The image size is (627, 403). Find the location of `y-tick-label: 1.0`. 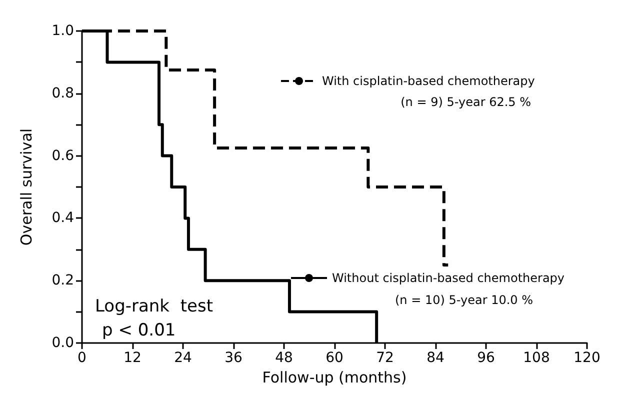

y-tick-label: 1.0 is located at coordinates (63, 31).